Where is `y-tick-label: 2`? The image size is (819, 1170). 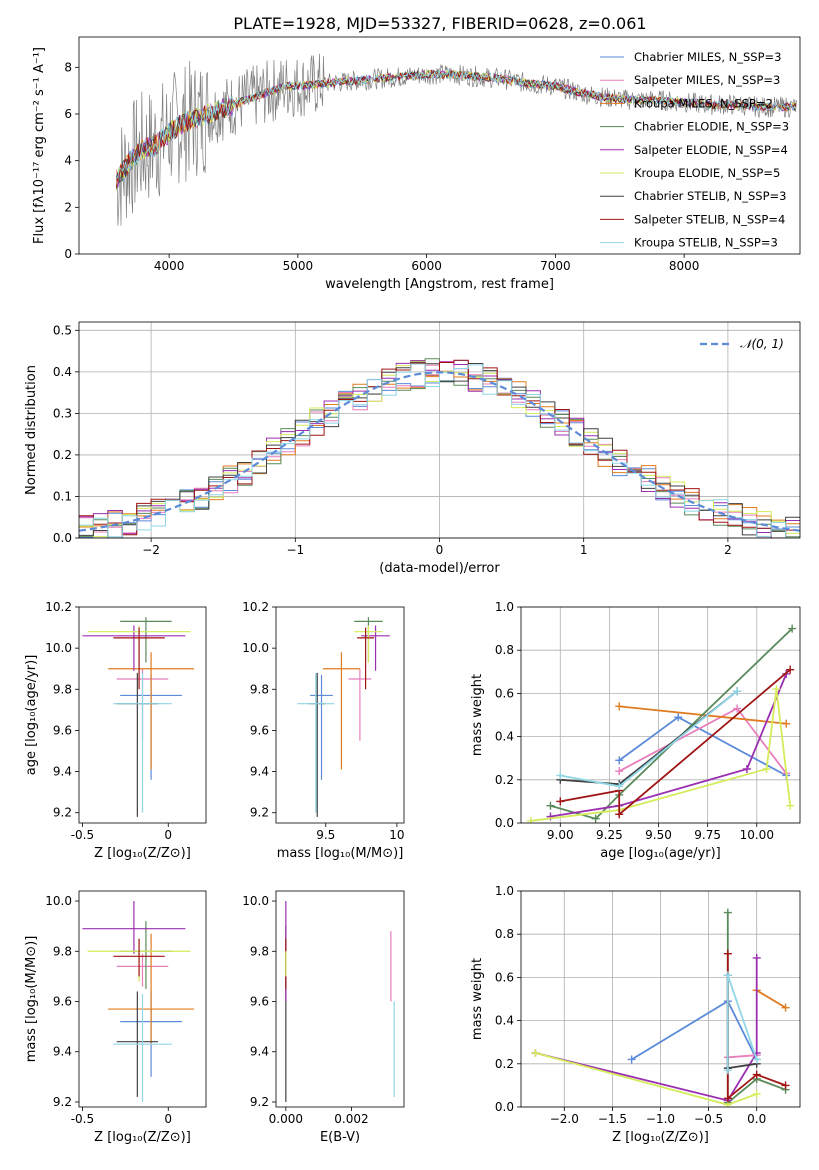
y-tick-label: 2 is located at coordinates (68, 207).